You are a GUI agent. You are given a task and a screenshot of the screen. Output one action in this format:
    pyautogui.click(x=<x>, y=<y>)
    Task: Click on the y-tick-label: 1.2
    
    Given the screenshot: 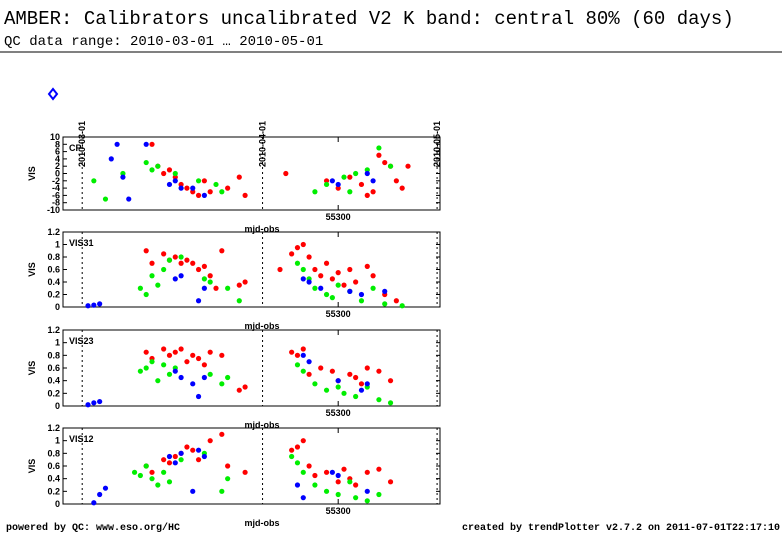 What is the action you would take?
    pyautogui.click(x=53, y=428)
    